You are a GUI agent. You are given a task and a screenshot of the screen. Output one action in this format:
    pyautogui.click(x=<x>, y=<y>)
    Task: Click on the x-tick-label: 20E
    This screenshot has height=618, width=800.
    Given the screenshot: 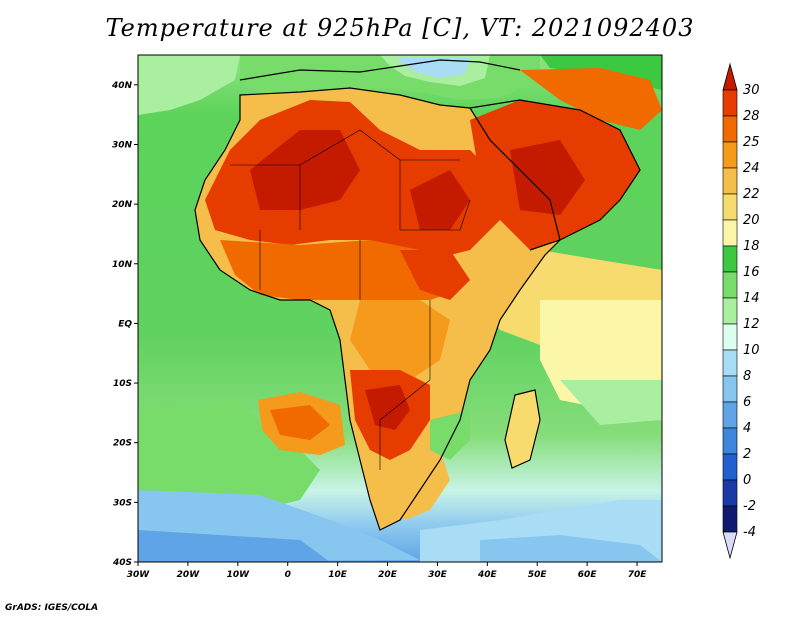 What is the action you would take?
    pyautogui.click(x=388, y=575)
    